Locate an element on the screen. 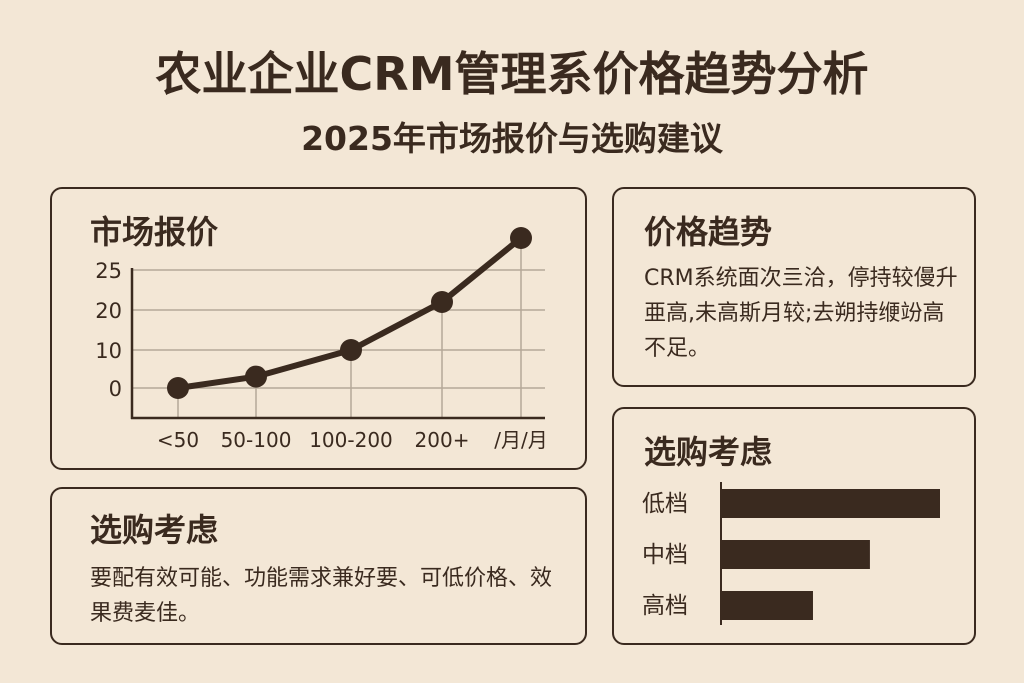 The height and width of the screenshot is (683, 1024). advice-card: 选购考虑 要配有效可能、功能需求兼好要、可低价格、效果费麦佳。 is located at coordinates (318, 566).